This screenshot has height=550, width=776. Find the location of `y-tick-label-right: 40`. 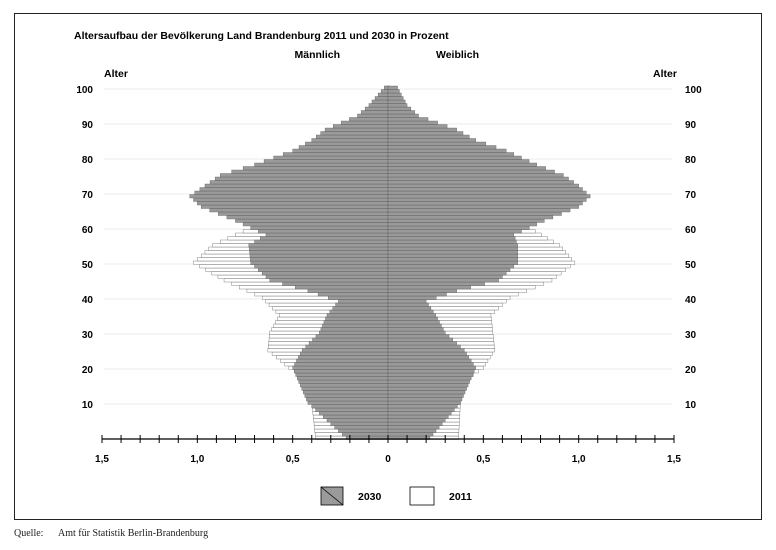

y-tick-label-right: 40 is located at coordinates (691, 300).